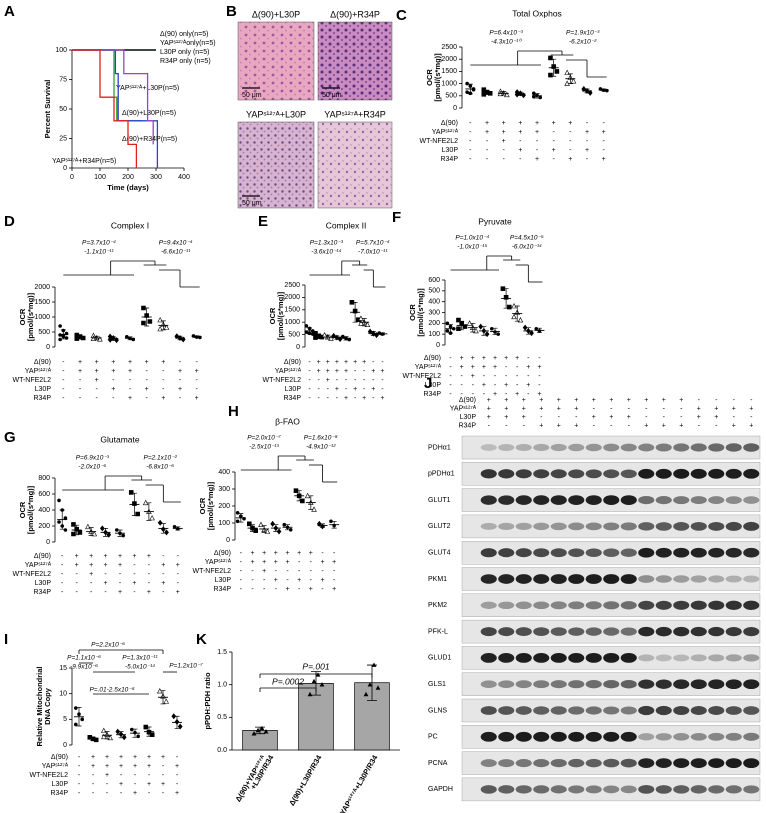 The width and height of the screenshot is (766, 813). Describe the element at coordinates (111, 690) in the screenshot. I see `p-value: P=.01-2.5x10⁻⁸` at that location.